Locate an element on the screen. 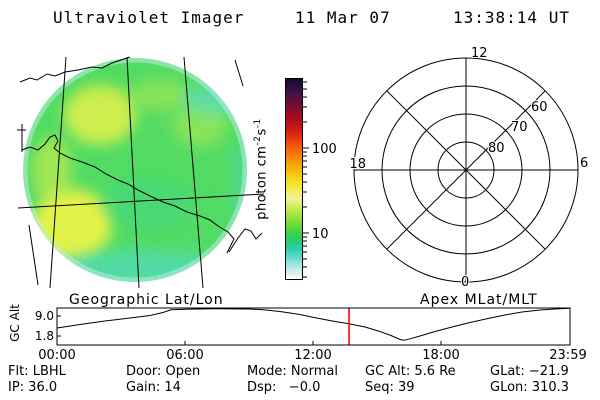  coastline-main is located at coordinates (140, 189).